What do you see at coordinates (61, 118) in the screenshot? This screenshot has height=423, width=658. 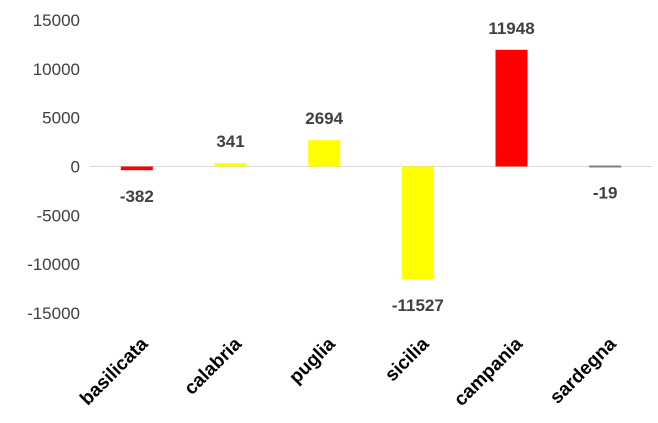 I see `y-tick-label: 5000` at bounding box center [61, 118].